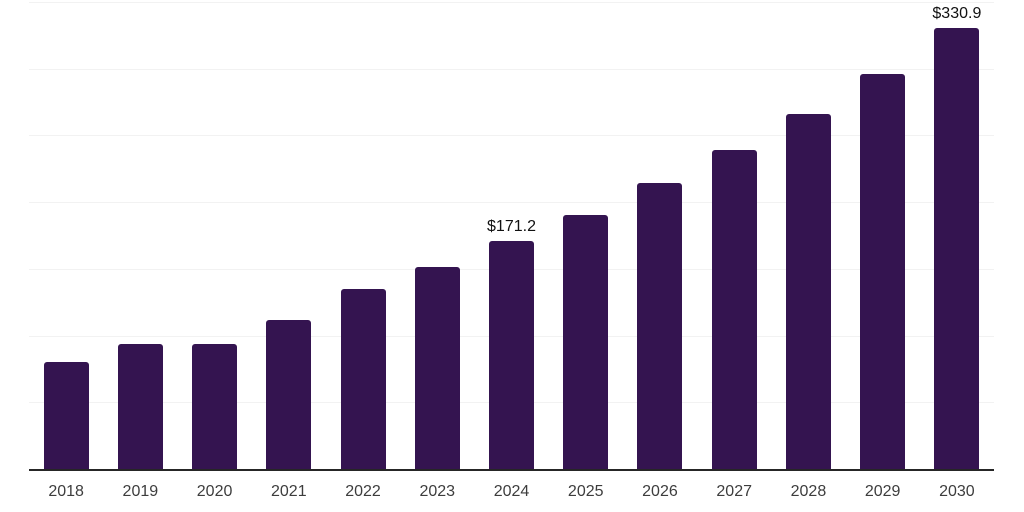  What do you see at coordinates (957, 248) in the screenshot?
I see `bar-2030` at bounding box center [957, 248].